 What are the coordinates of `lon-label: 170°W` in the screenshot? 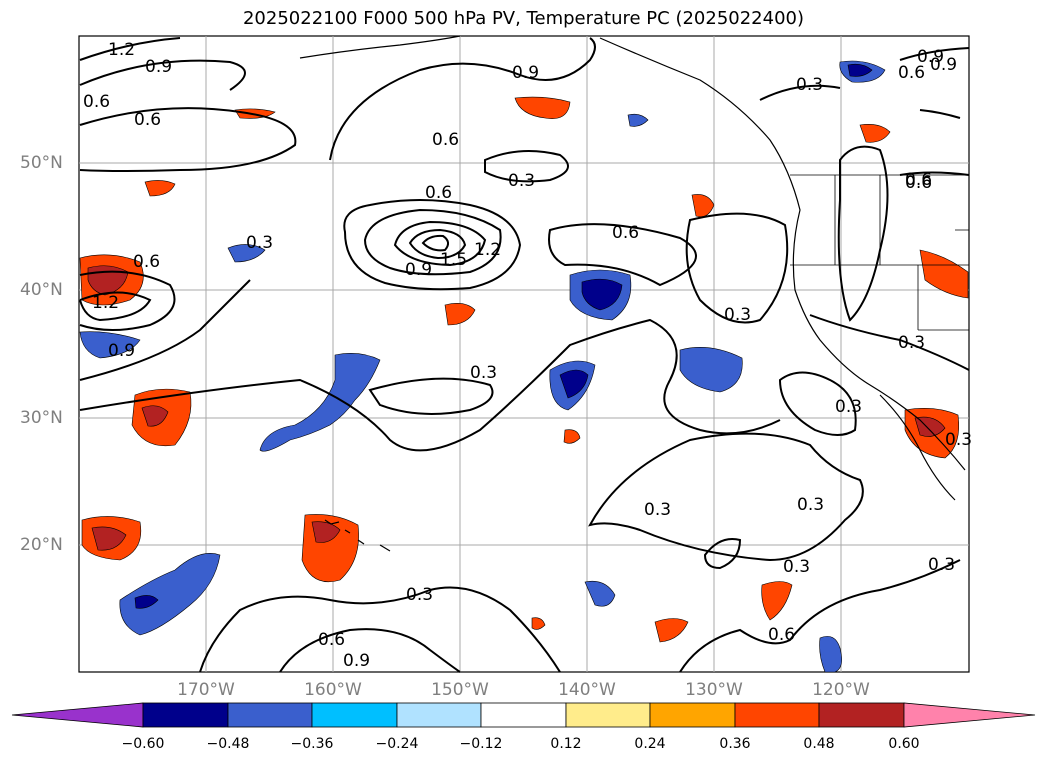 It's located at (206, 690).